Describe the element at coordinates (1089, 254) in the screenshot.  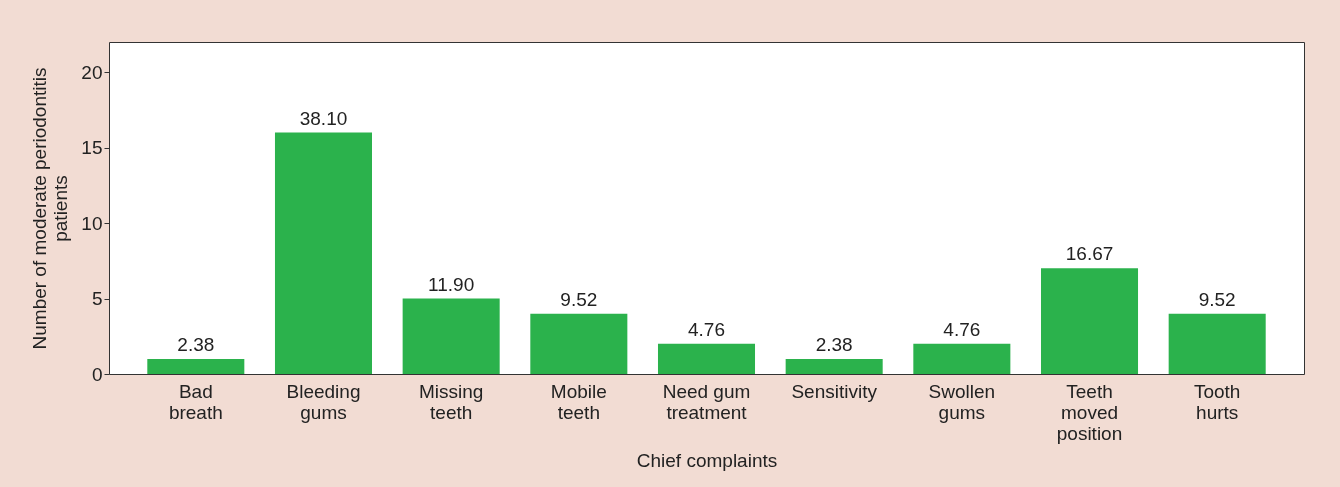
I see `annotation: 16.67` at that location.